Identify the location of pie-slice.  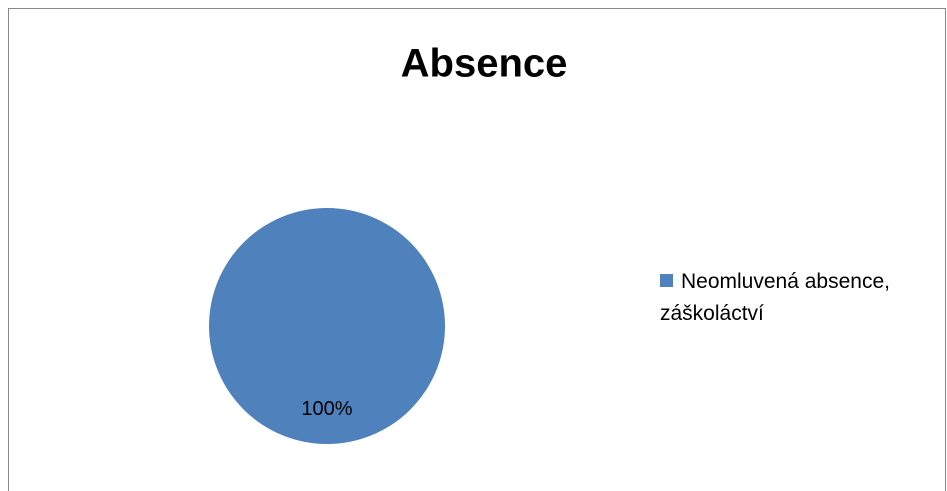
(327, 326).